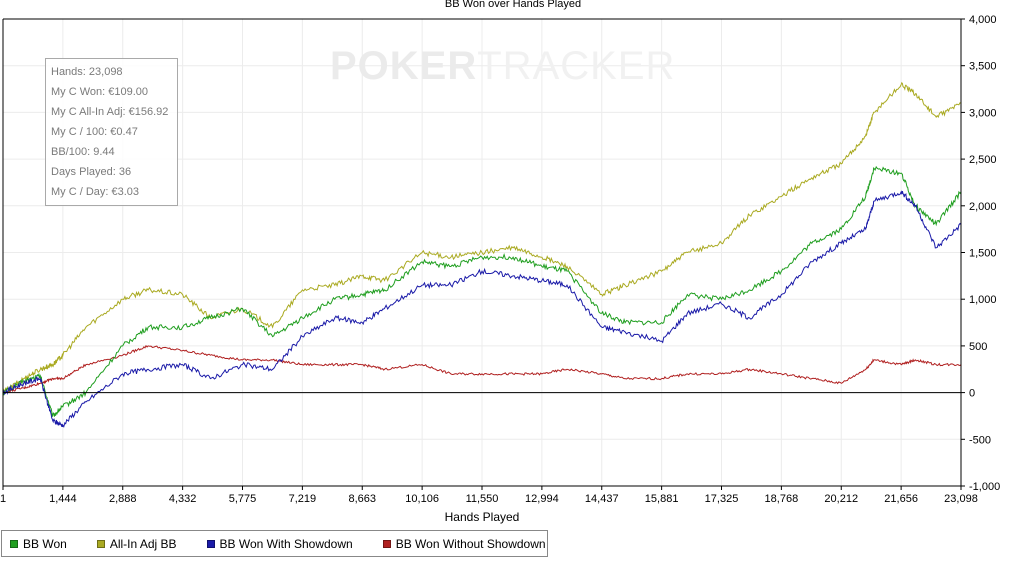 The image size is (1011, 565). I want to click on x-tick-label: 18,768, so click(782, 499).